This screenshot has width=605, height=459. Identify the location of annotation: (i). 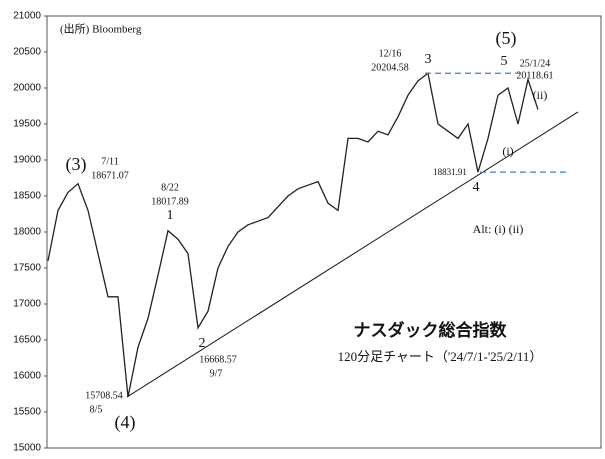
(507, 151).